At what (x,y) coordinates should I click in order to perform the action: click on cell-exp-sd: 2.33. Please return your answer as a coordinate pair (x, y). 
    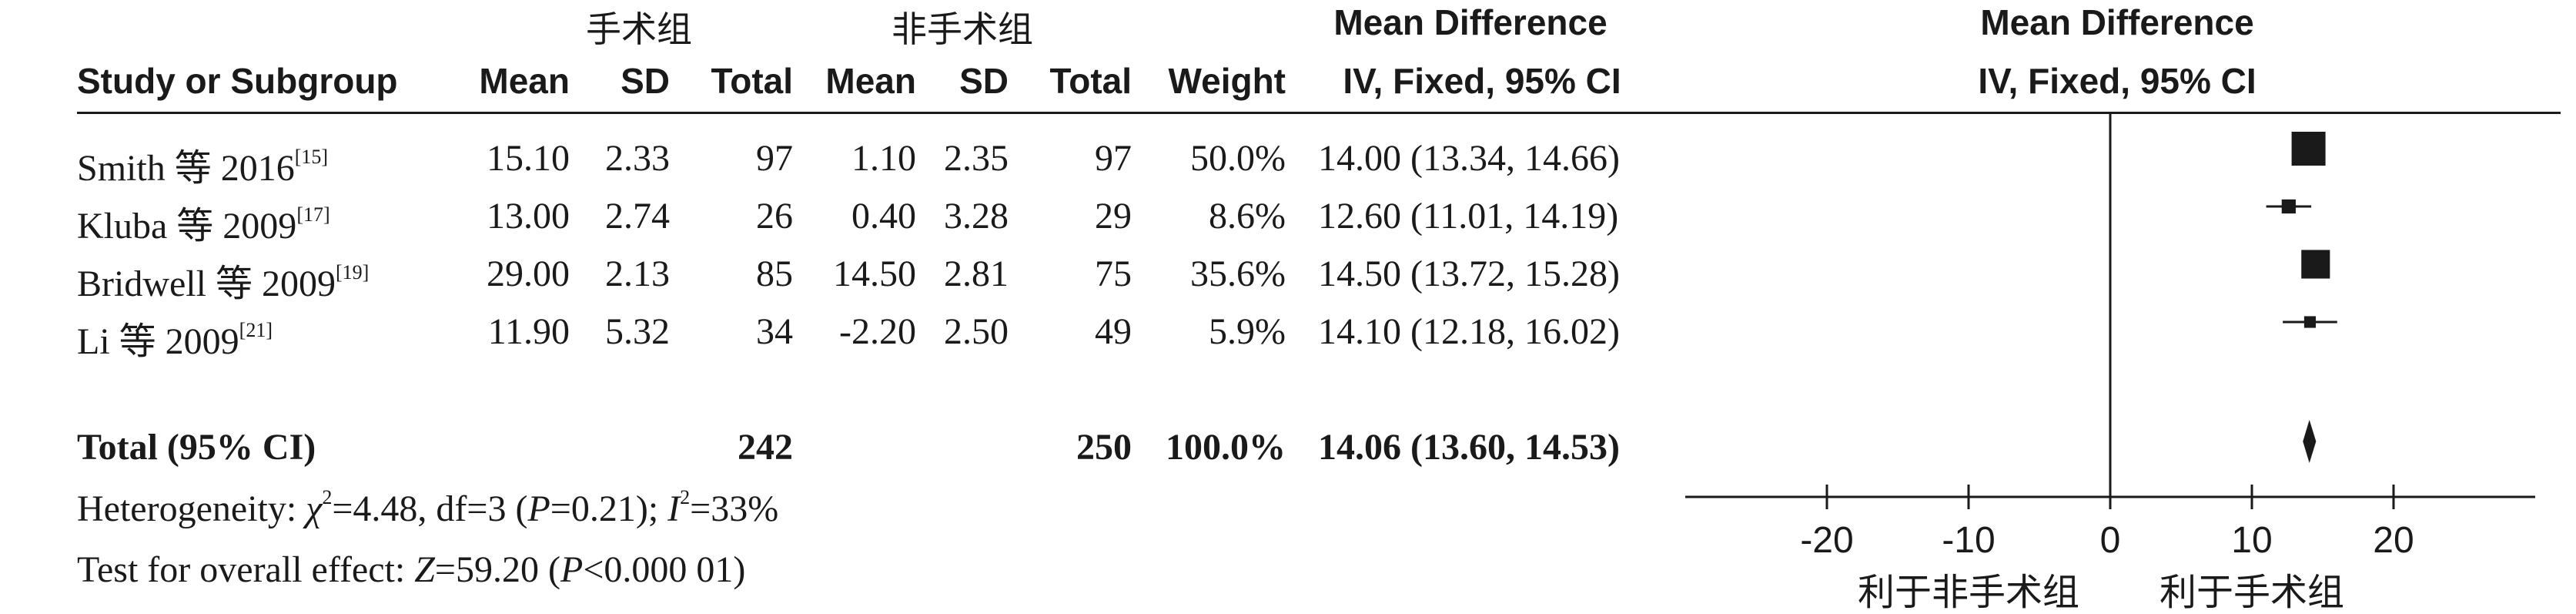
    Looking at the image, I should click on (638, 158).